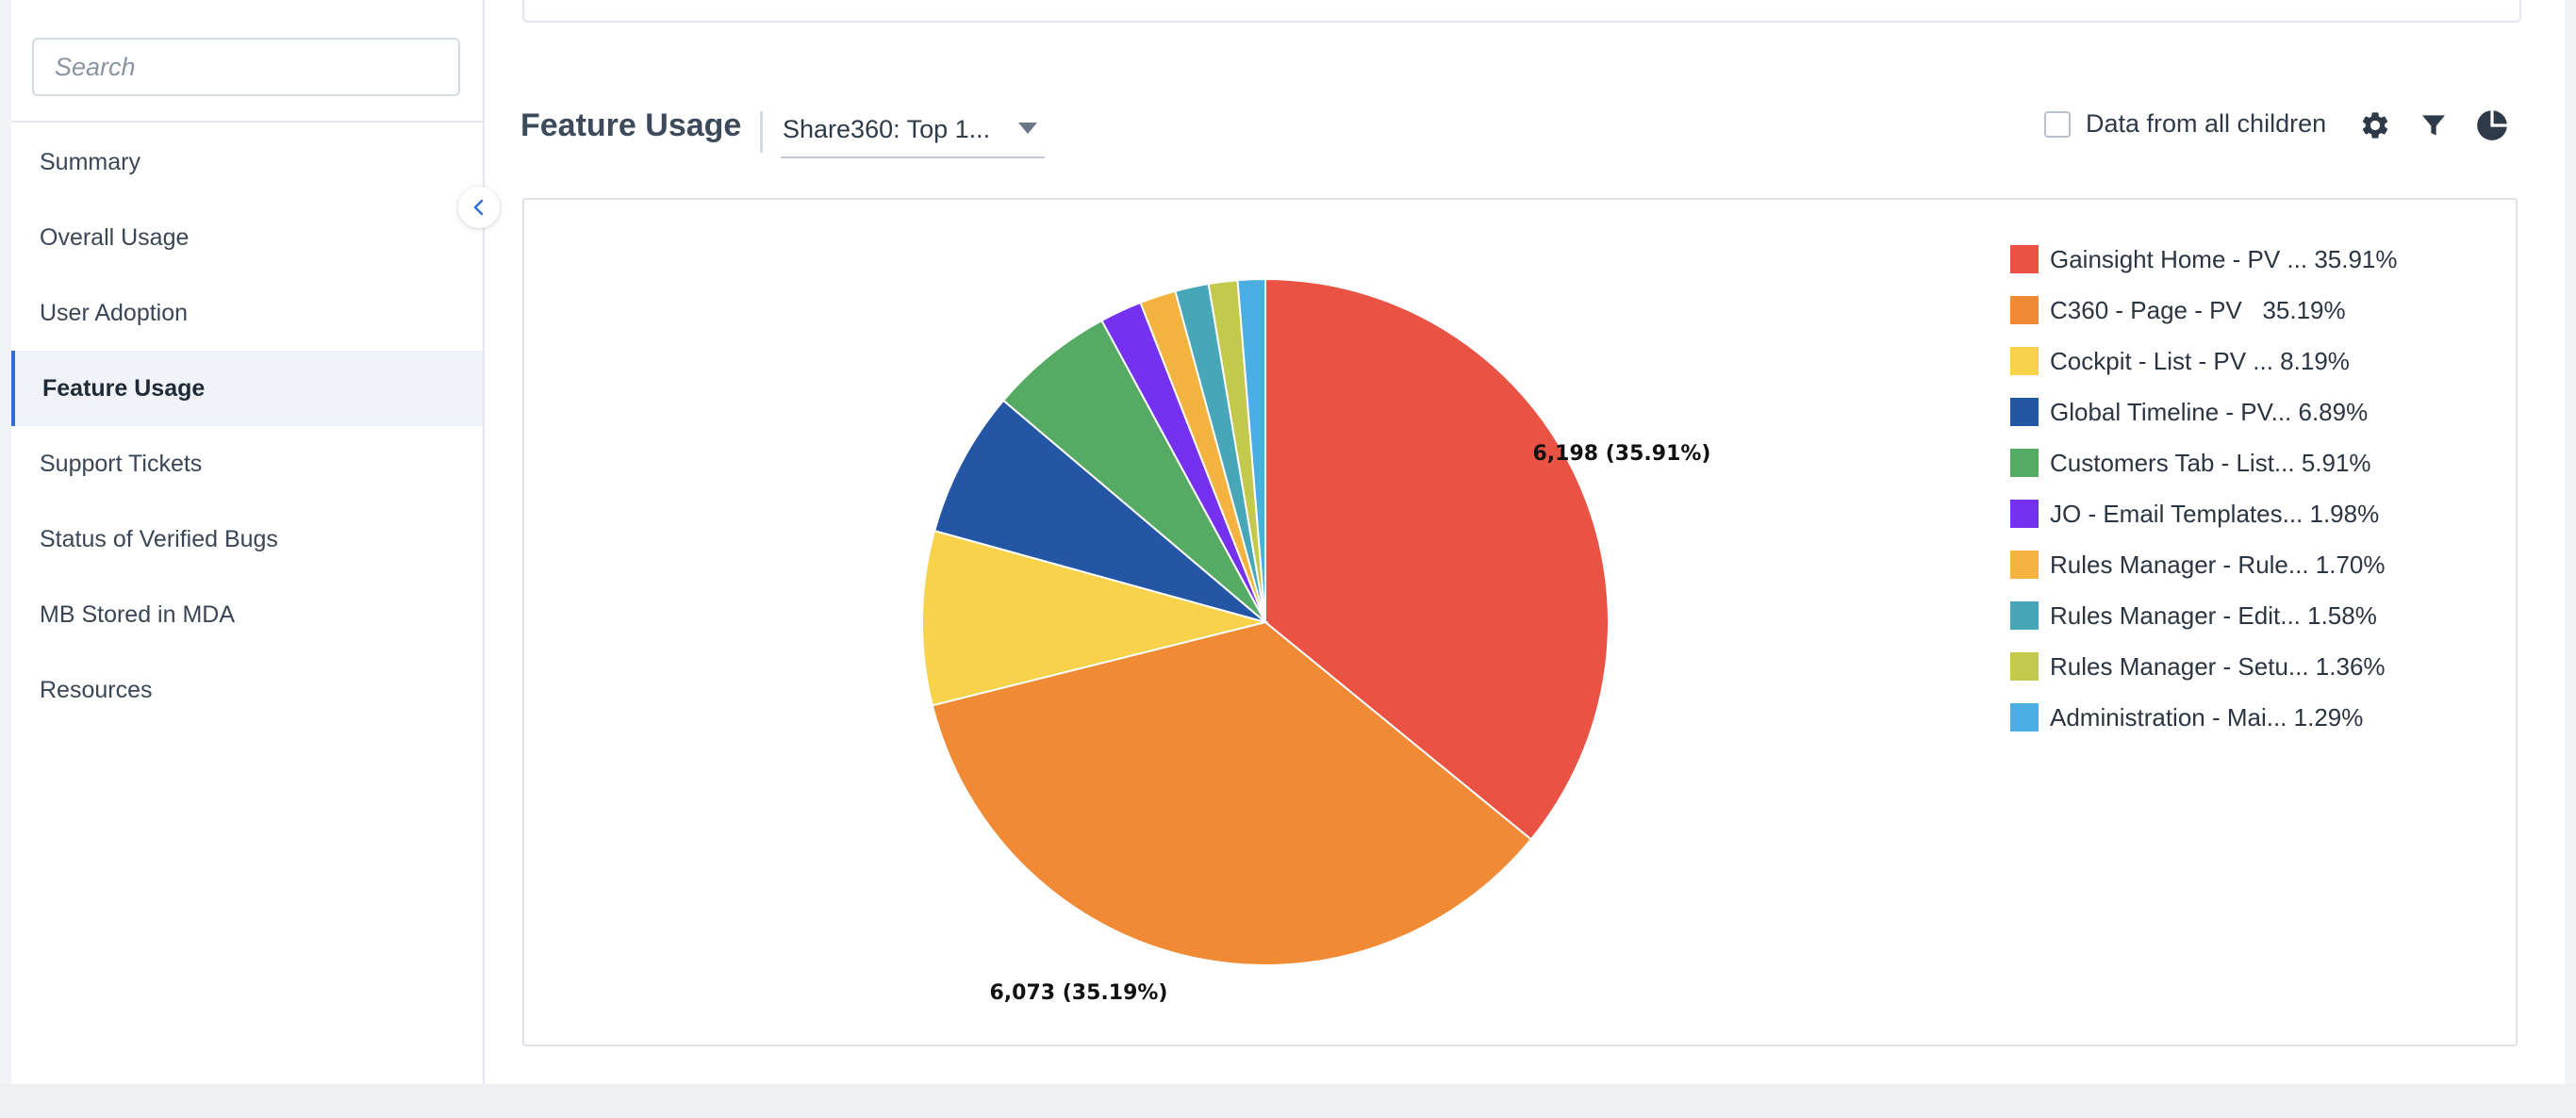 The height and width of the screenshot is (1118, 2576). Describe the element at coordinates (115, 237) in the screenshot. I see `sidebar-item-overall-usage: Overall Usage` at that location.